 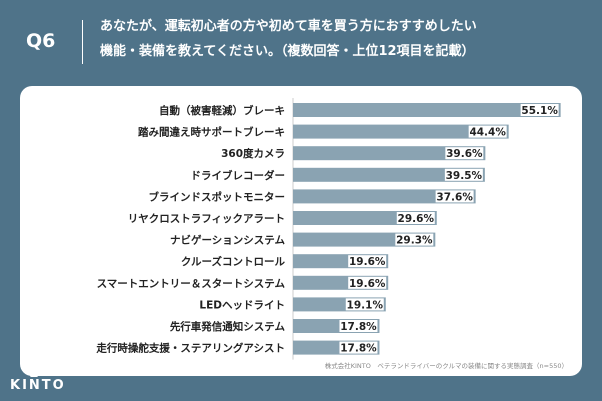 What do you see at coordinates (206, 219) in the screenshot?
I see `category-label: リヤクロストラフィックアラート` at bounding box center [206, 219].